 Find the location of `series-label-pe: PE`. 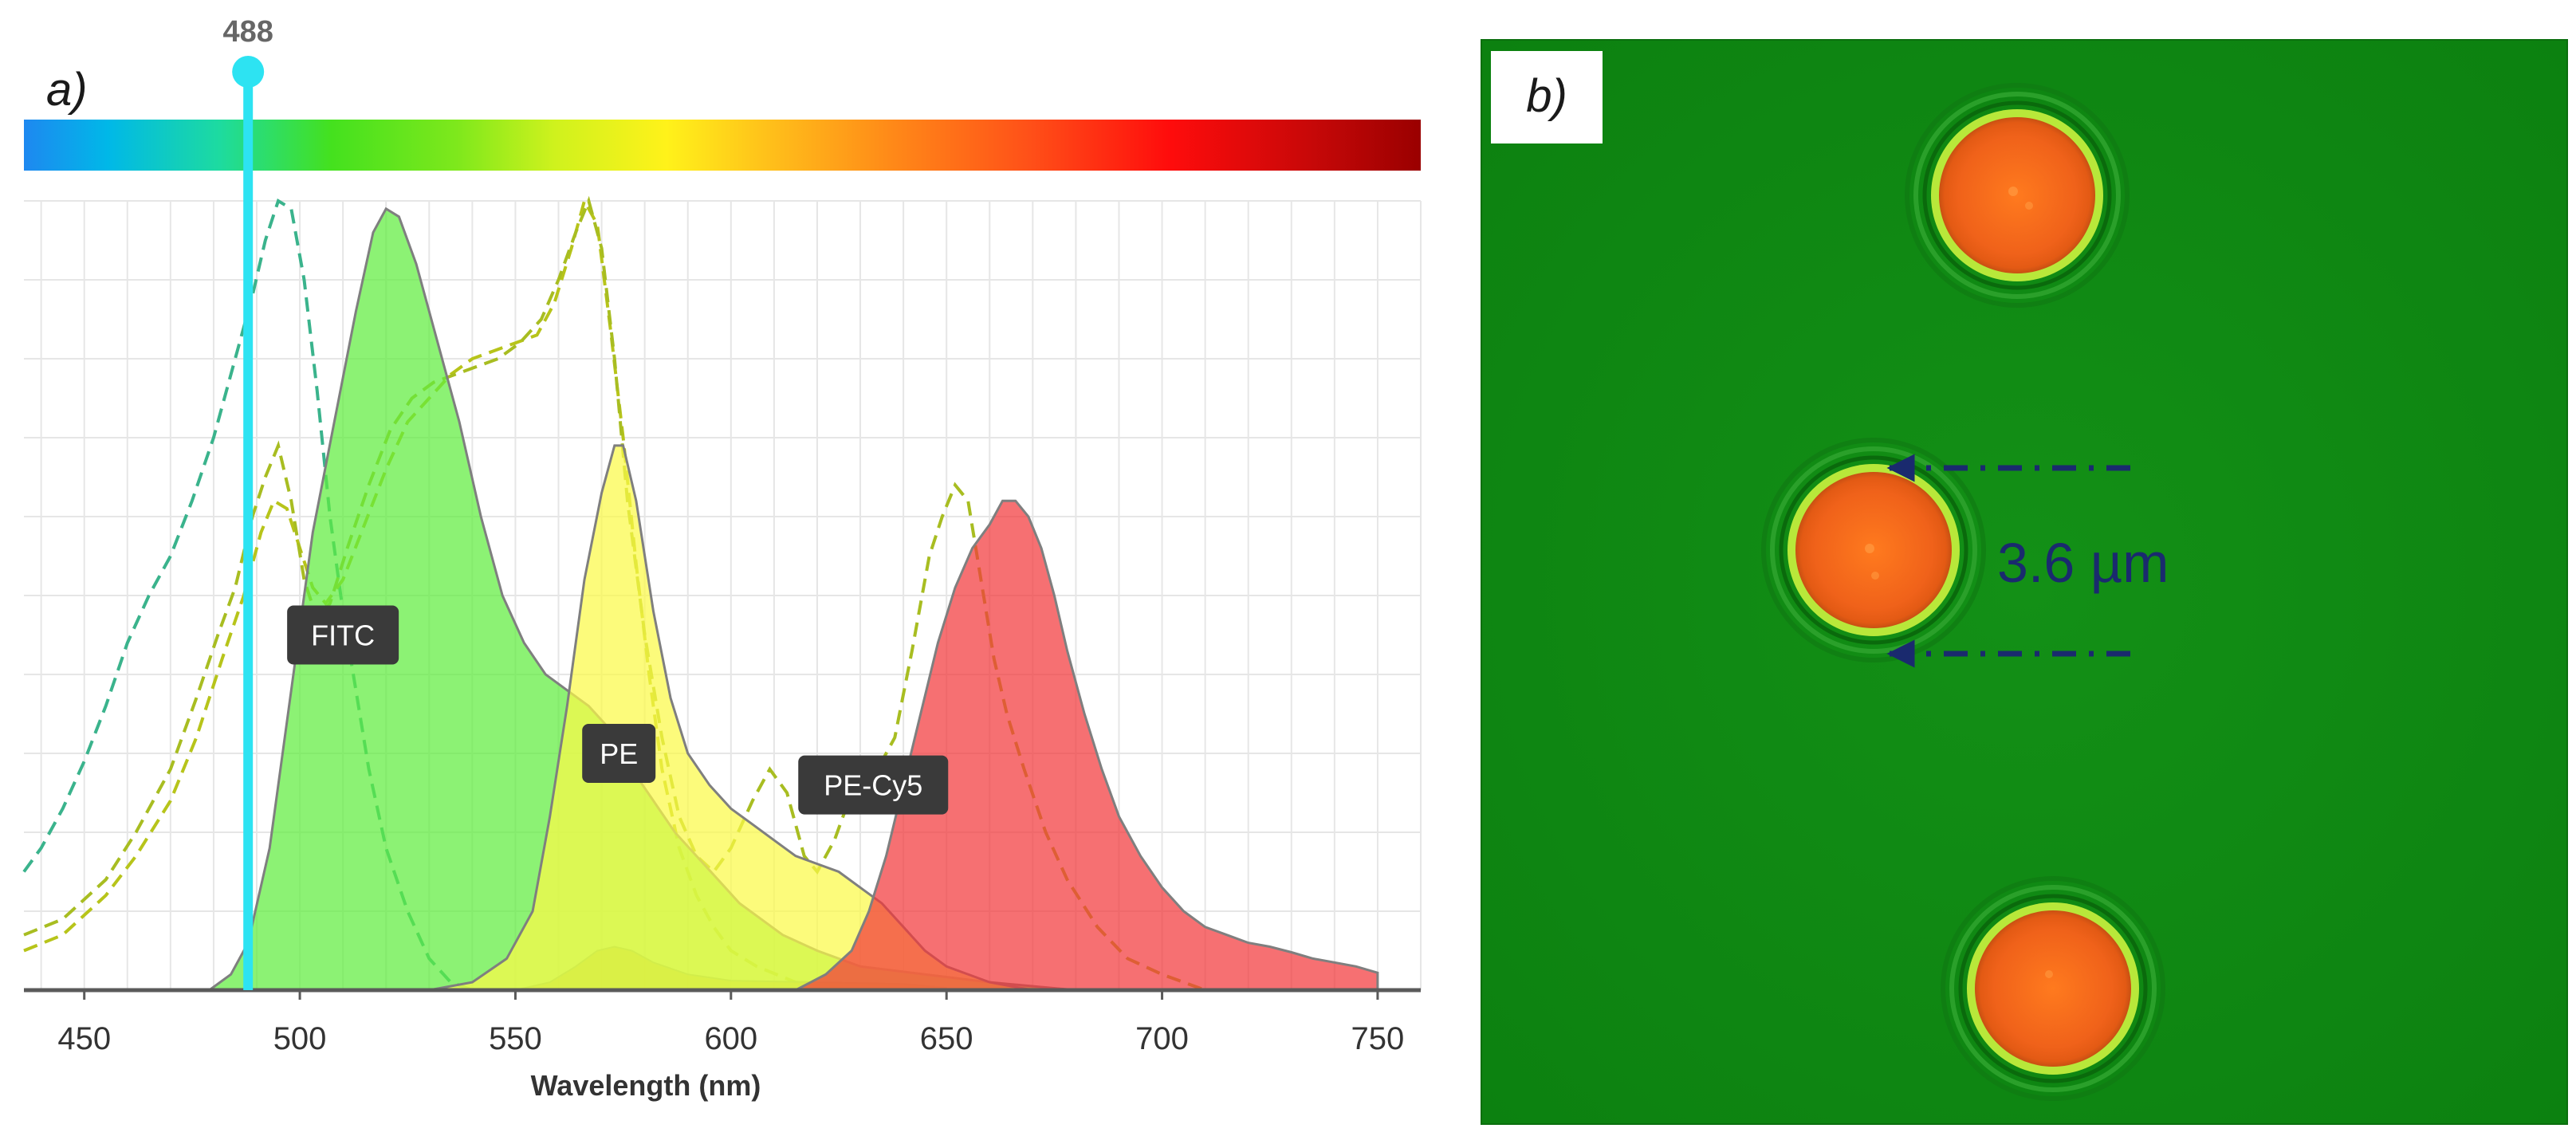

series-label-pe: PE is located at coordinates (619, 753).